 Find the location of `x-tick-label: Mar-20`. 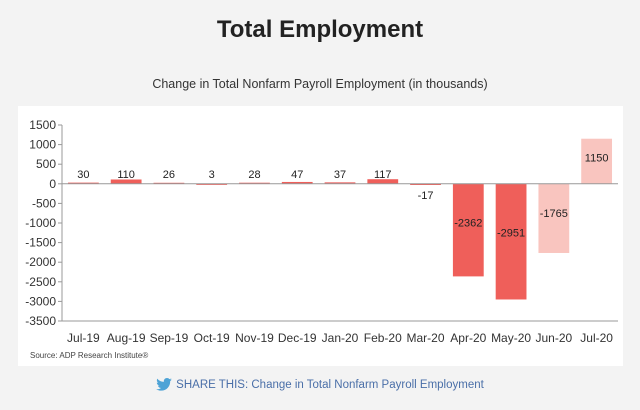

x-tick-label: Mar-20 is located at coordinates (426, 338).